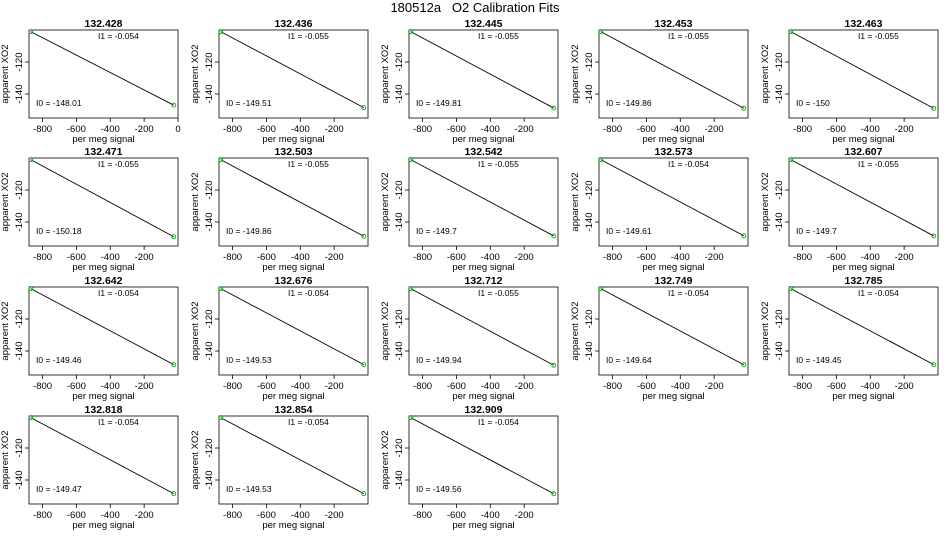 The image size is (950, 550). I want to click on panel-title: 132.909, so click(484, 410).